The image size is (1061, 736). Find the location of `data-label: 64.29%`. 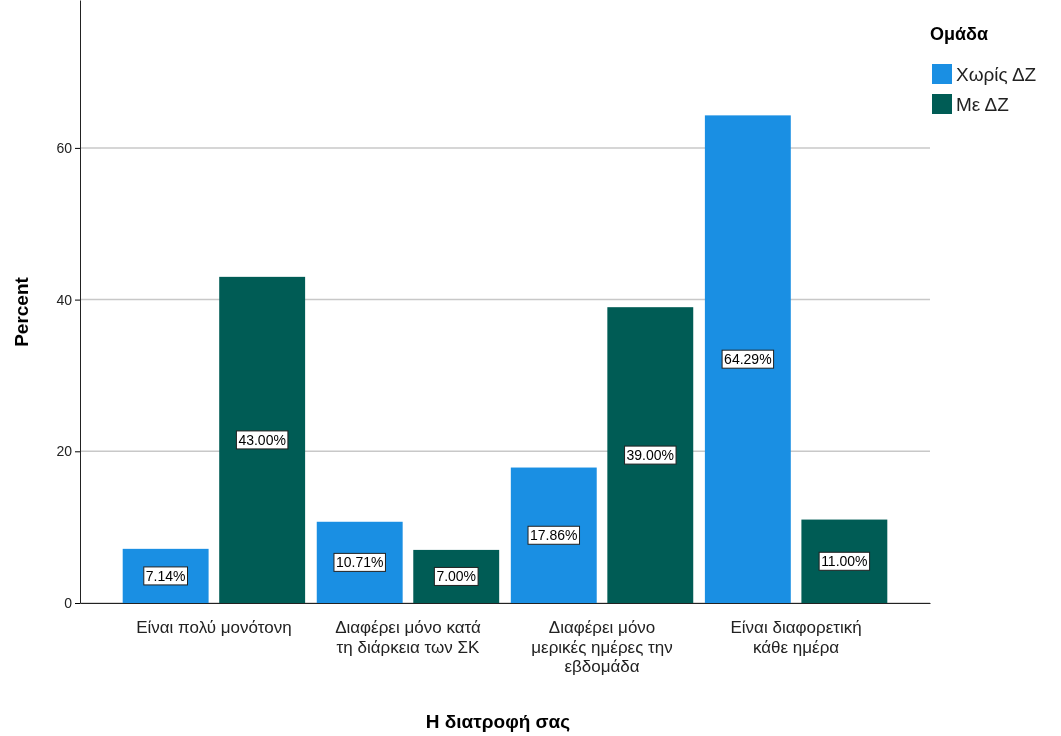

data-label: 64.29% is located at coordinates (748, 359).